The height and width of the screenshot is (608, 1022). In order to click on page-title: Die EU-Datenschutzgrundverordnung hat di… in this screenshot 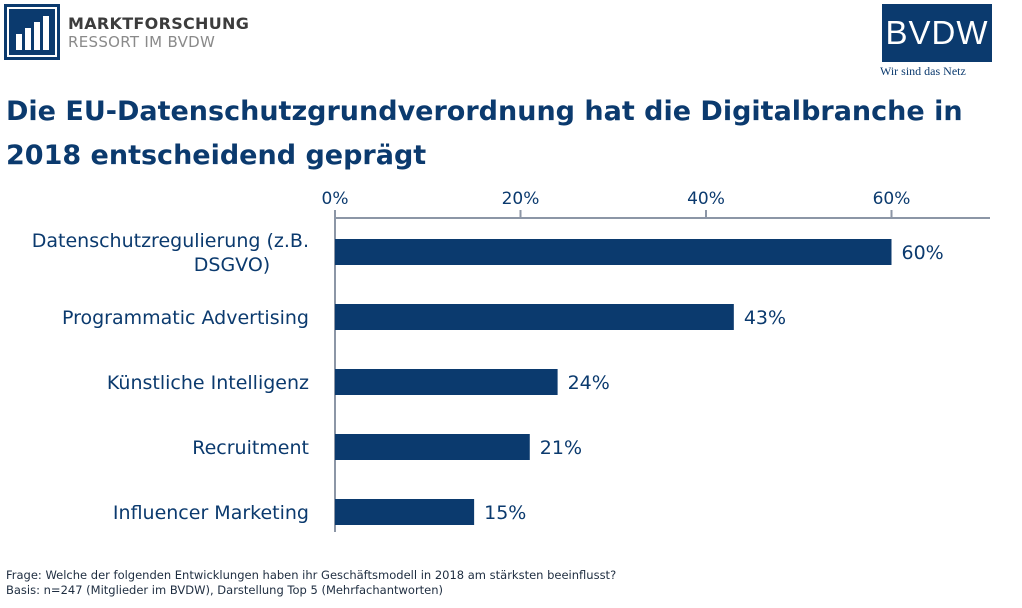, I will do `click(484, 133)`.